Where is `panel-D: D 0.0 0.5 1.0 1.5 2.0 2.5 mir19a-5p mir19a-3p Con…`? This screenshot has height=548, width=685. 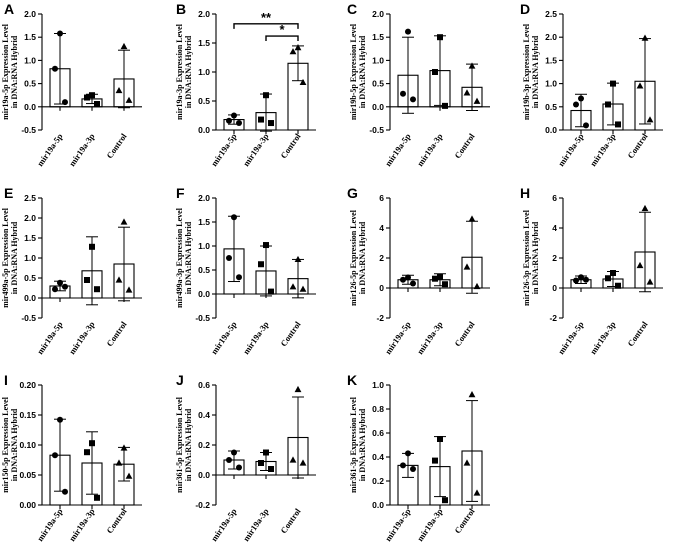 panel-D: D 0.0 0.5 1.0 1.5 2.0 2.5 mir19a-5p mir19a-3p Con… is located at coordinates (591, 84).